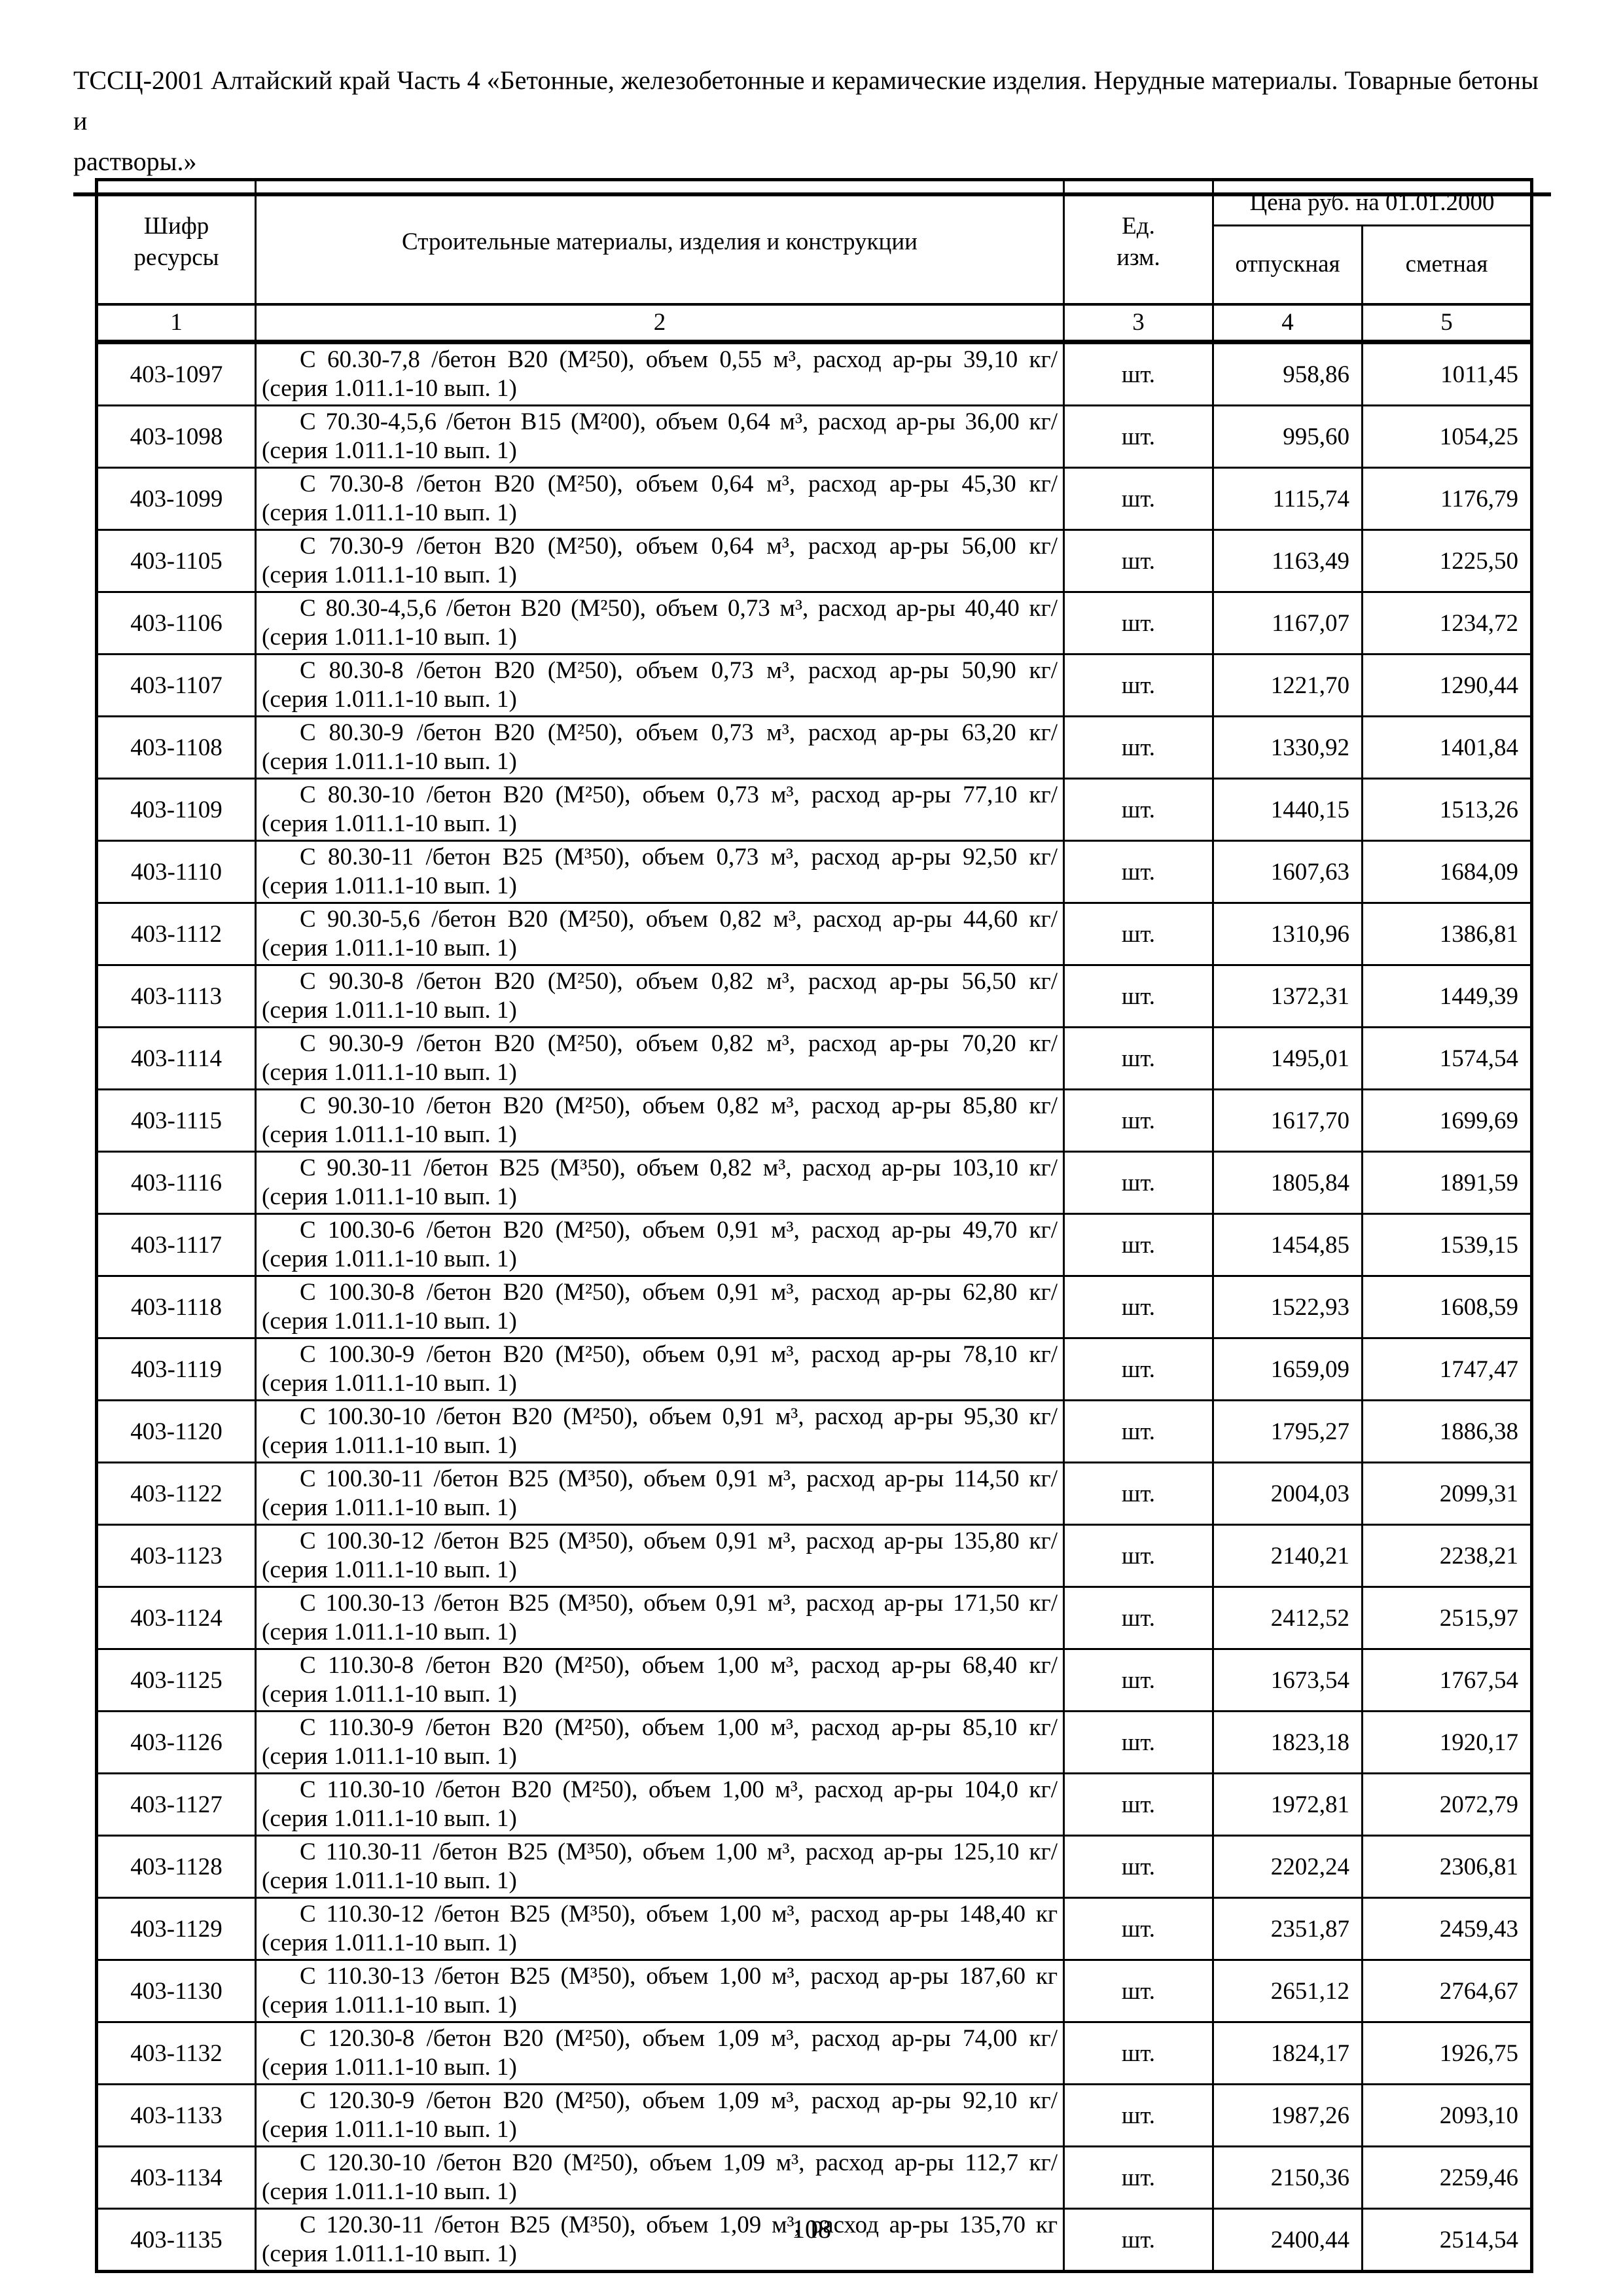 This screenshot has width=1623, height=2296. I want to click on resource-code: 403-1128, so click(177, 1867).